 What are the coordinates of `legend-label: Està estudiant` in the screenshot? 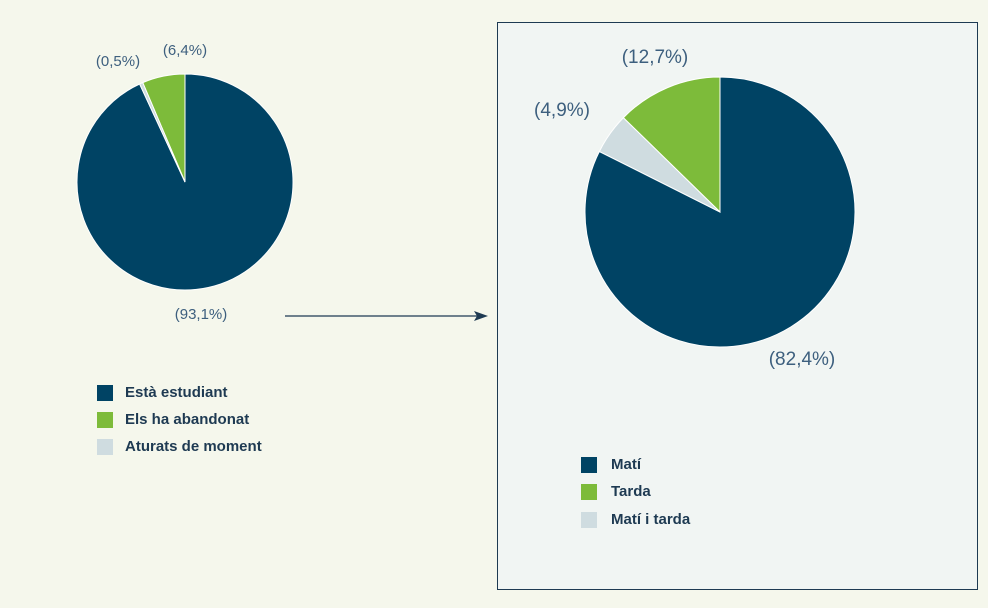 It's located at (176, 392).